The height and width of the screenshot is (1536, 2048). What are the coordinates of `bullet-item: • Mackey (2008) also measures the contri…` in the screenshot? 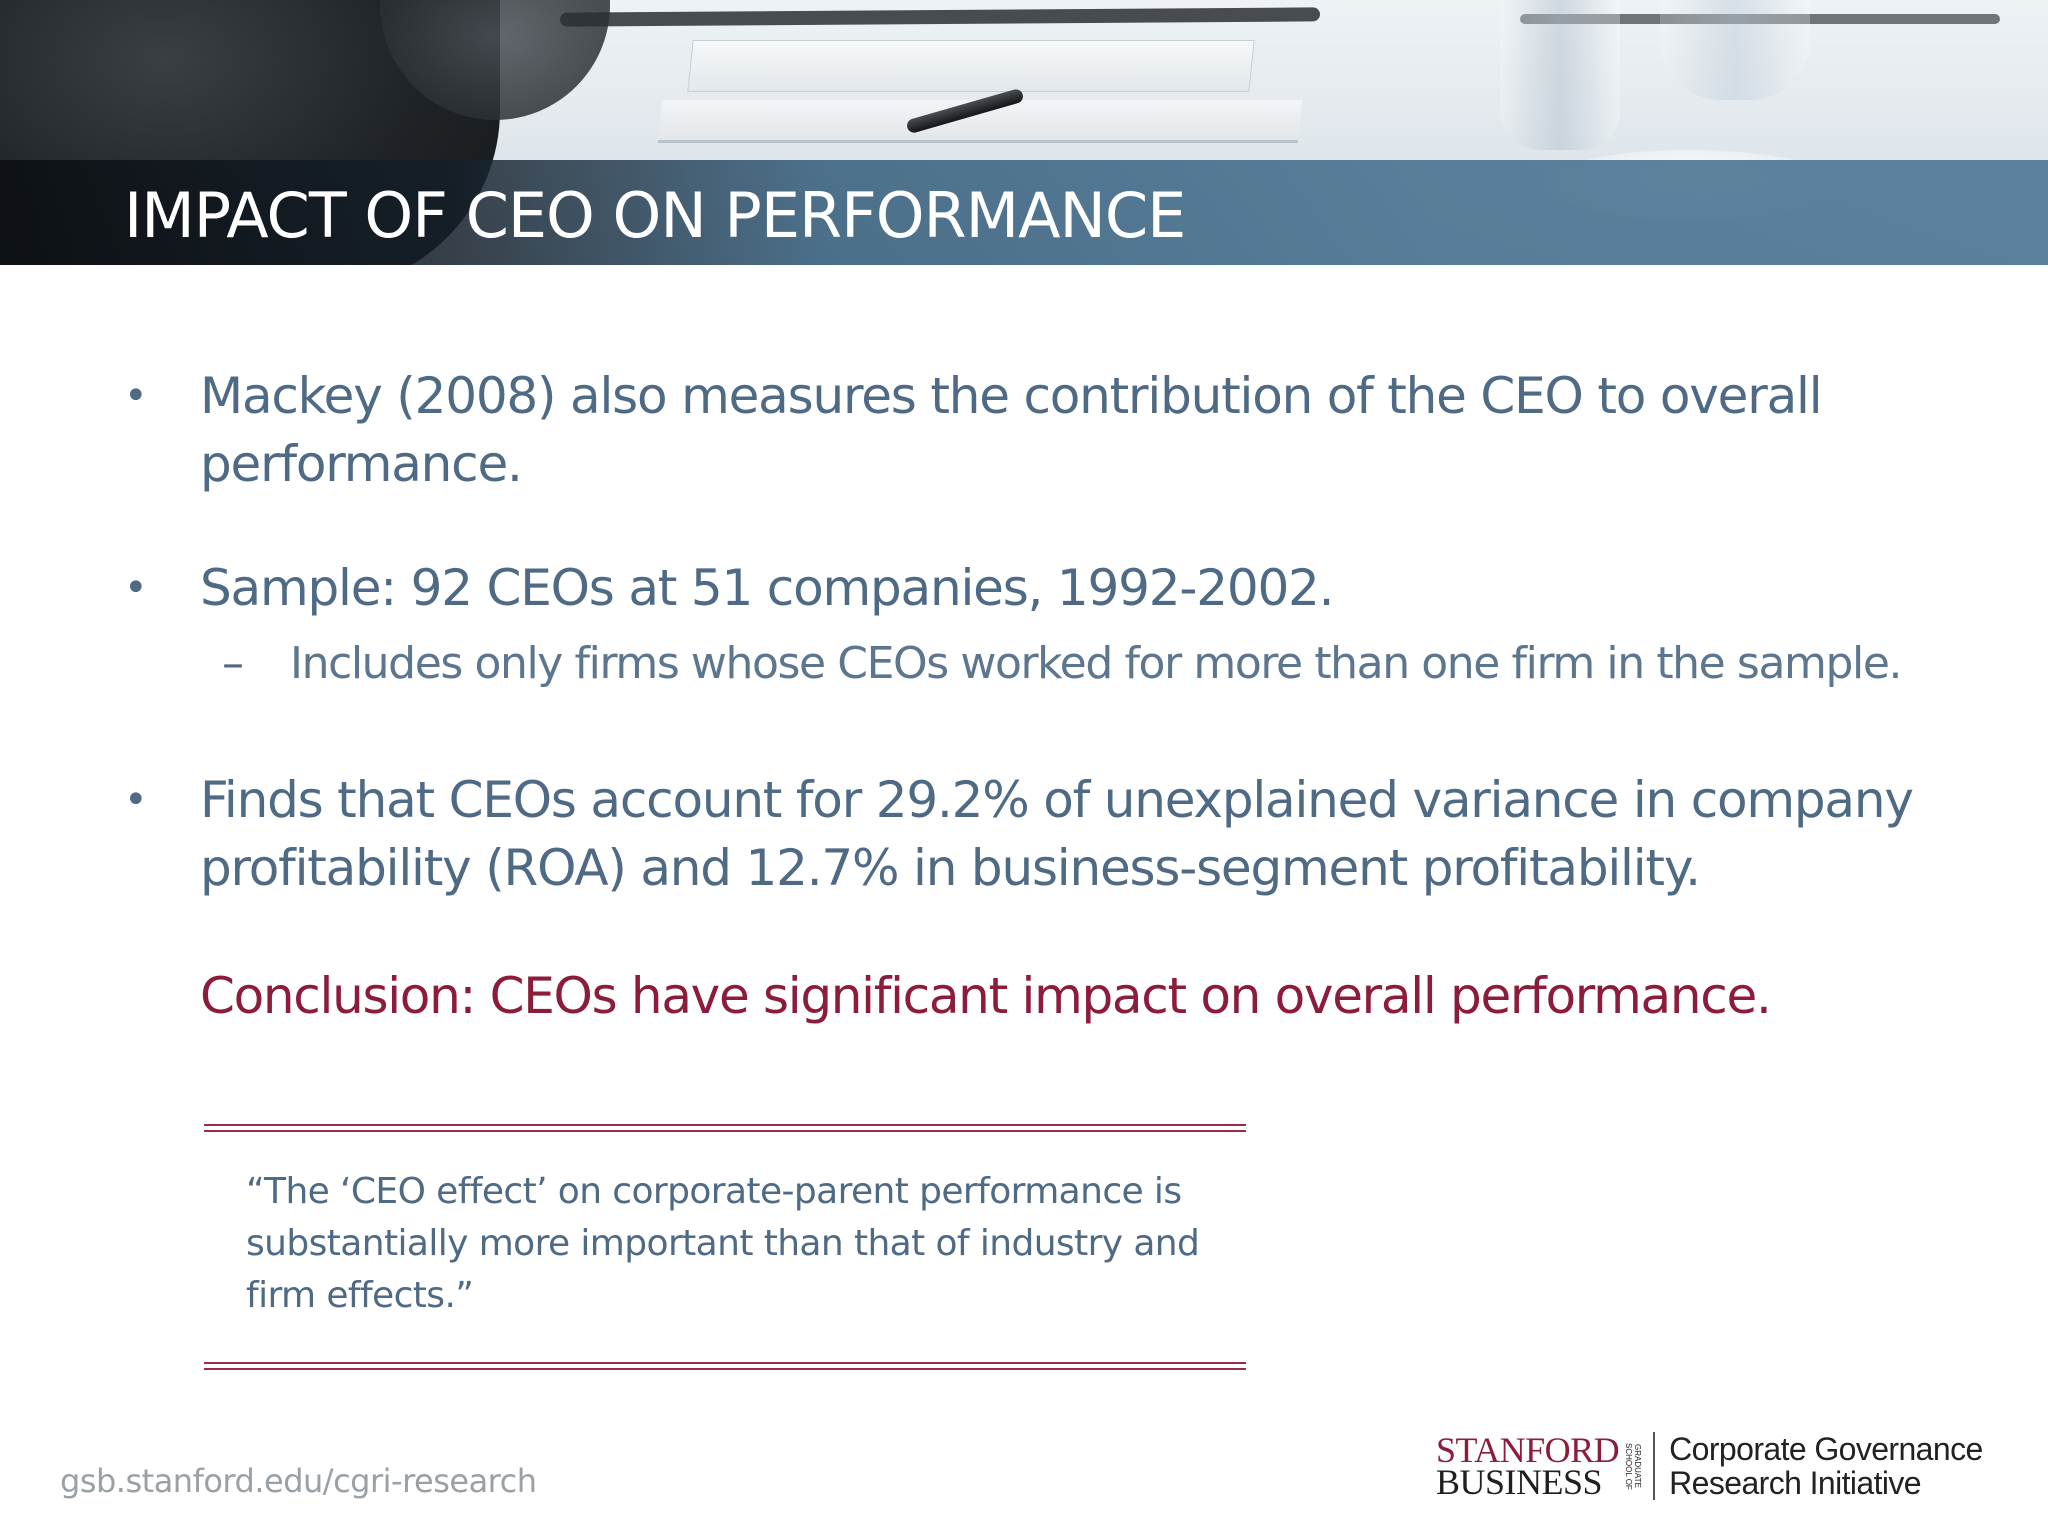 It's located at (1030, 430).